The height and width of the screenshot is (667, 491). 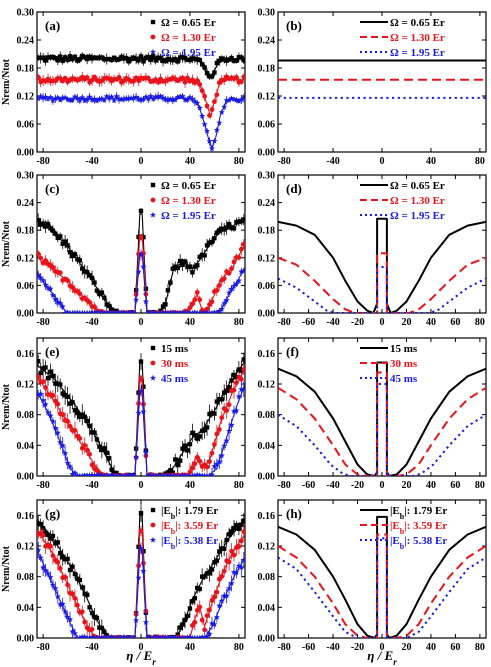 What do you see at coordinates (267, 354) in the screenshot?
I see `y-tick-label: 0.16` at bounding box center [267, 354].